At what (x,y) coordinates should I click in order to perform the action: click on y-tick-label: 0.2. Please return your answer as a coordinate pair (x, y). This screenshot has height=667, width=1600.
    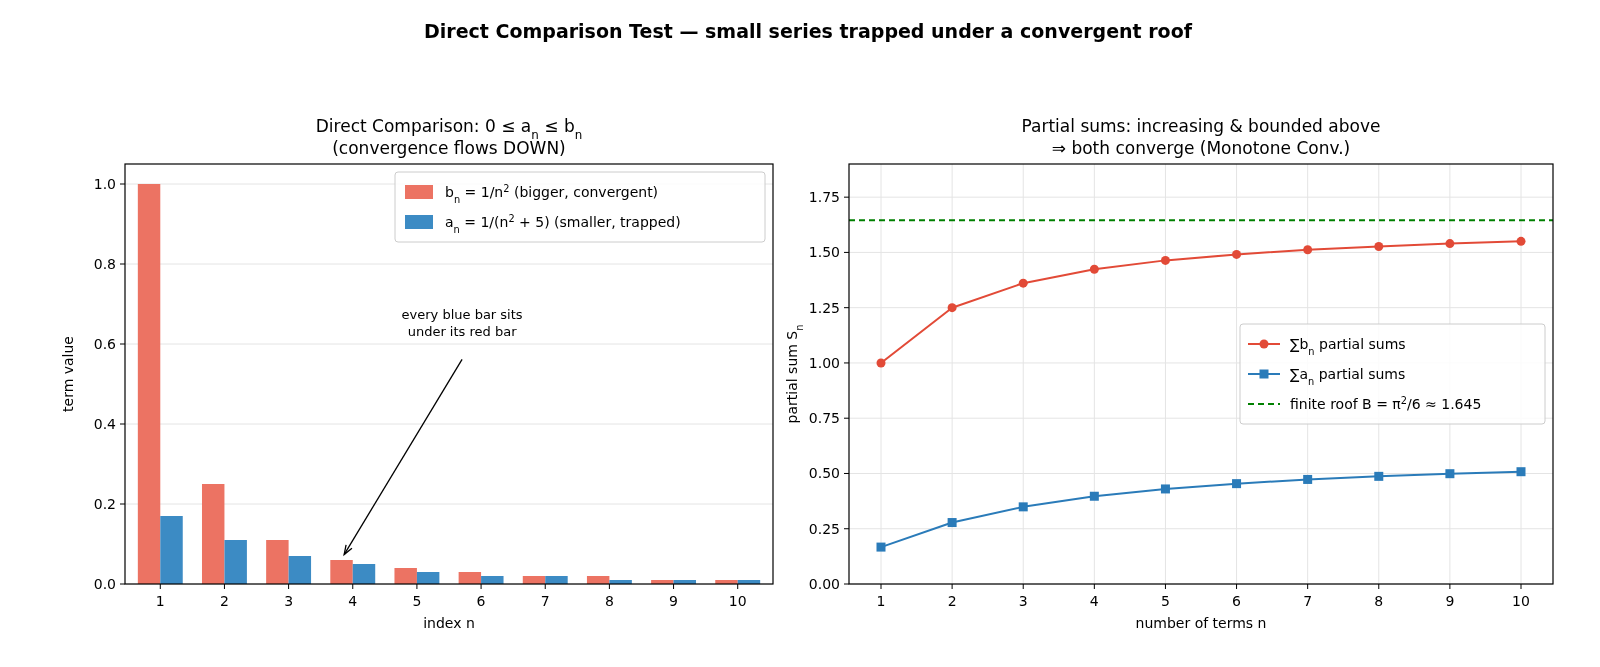
    Looking at the image, I should click on (104, 504).